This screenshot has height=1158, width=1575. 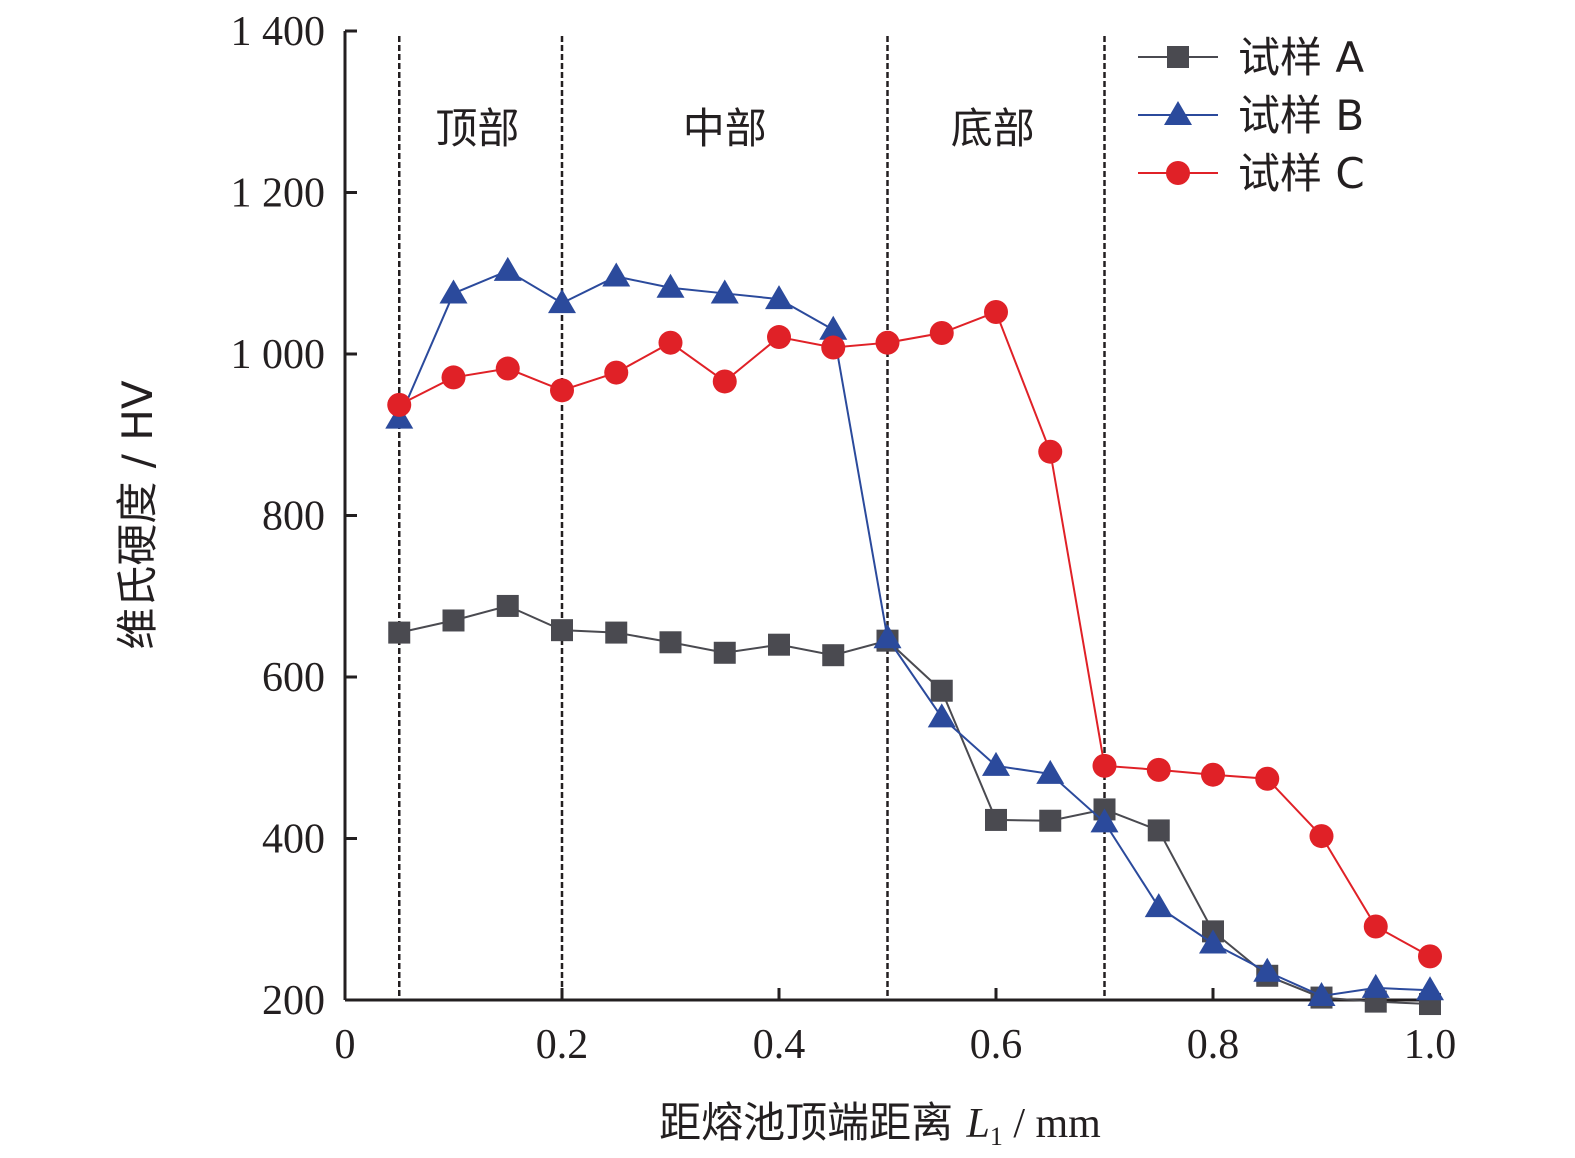 I want to click on y-axis-title: 维氏硬度 / HV, so click(x=137, y=514).